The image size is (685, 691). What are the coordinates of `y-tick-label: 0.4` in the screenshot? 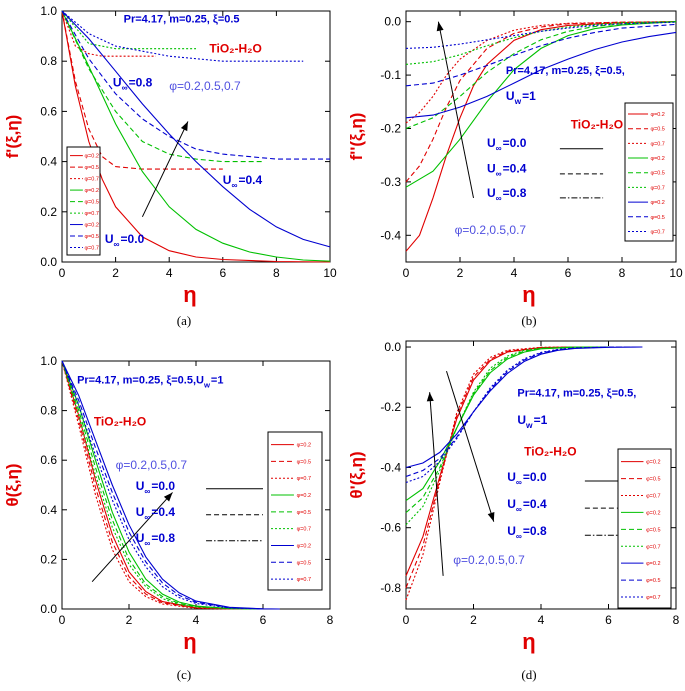 It's located at (48, 510).